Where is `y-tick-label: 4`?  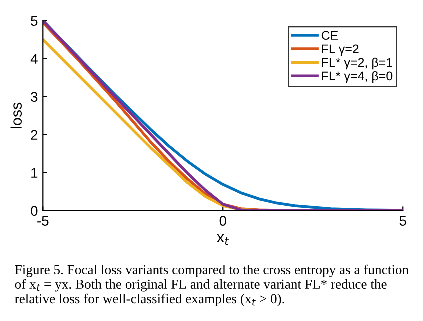
y-tick-label: 4 is located at coordinates (34, 59).